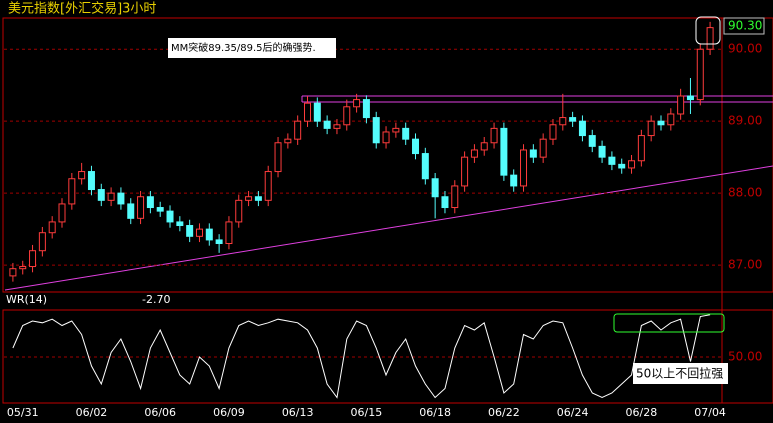  I want to click on y-tick-label: 87.00, so click(745, 265).